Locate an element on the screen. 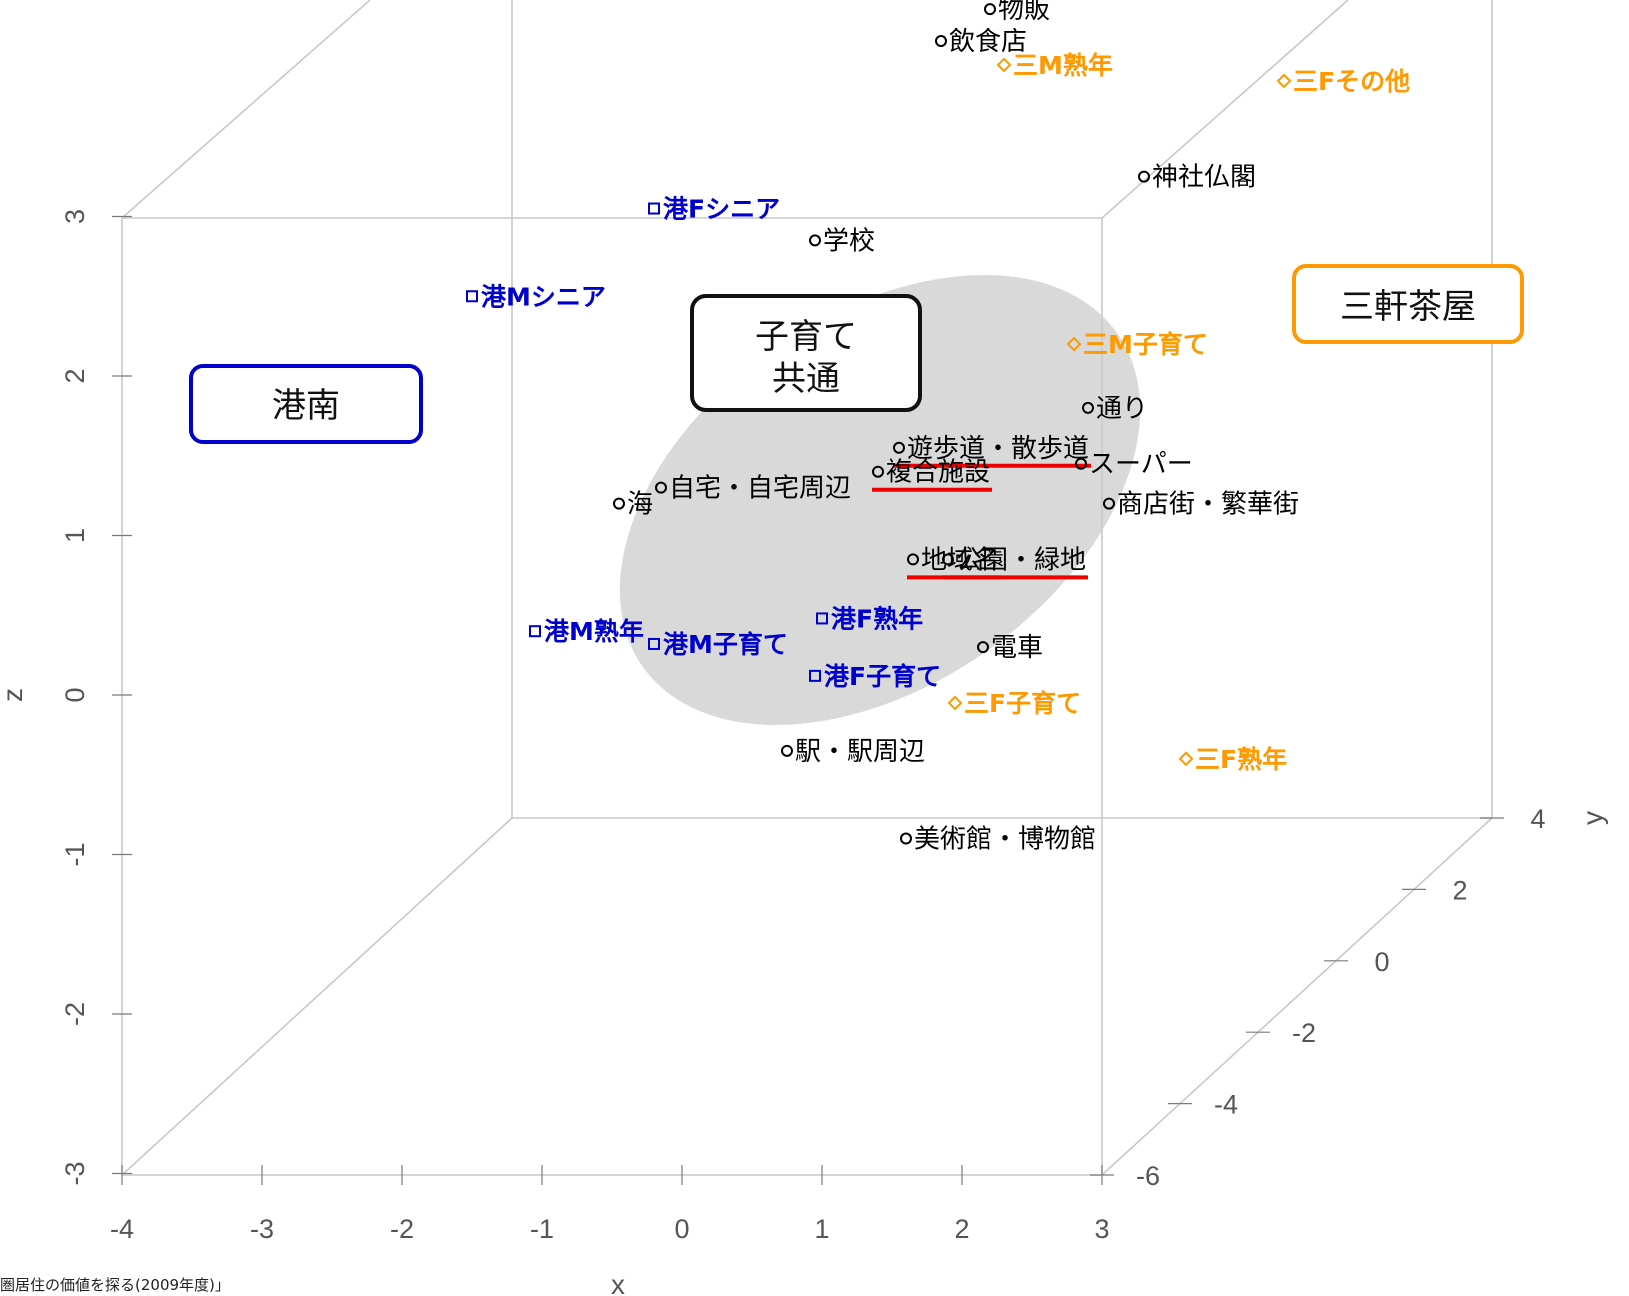 The width and height of the screenshot is (1629, 1296). word-point-label: 複合施設 is located at coordinates (938, 473).